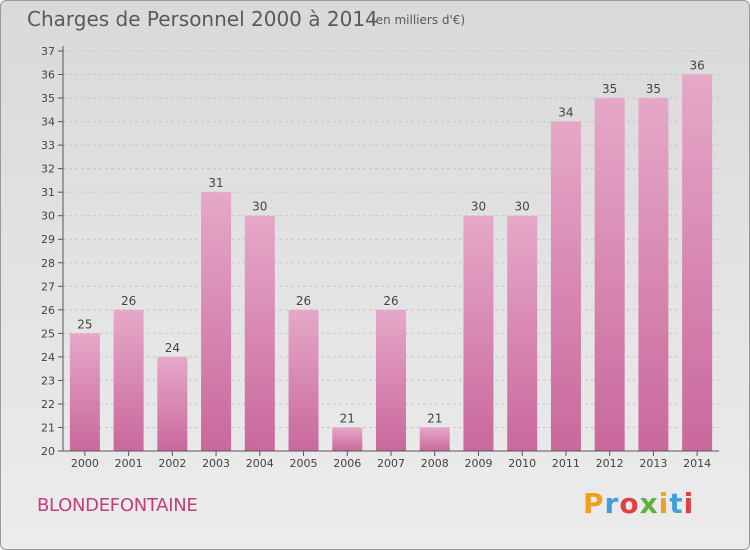  Describe the element at coordinates (610, 463) in the screenshot. I see `x-tick-label: 2012` at that location.